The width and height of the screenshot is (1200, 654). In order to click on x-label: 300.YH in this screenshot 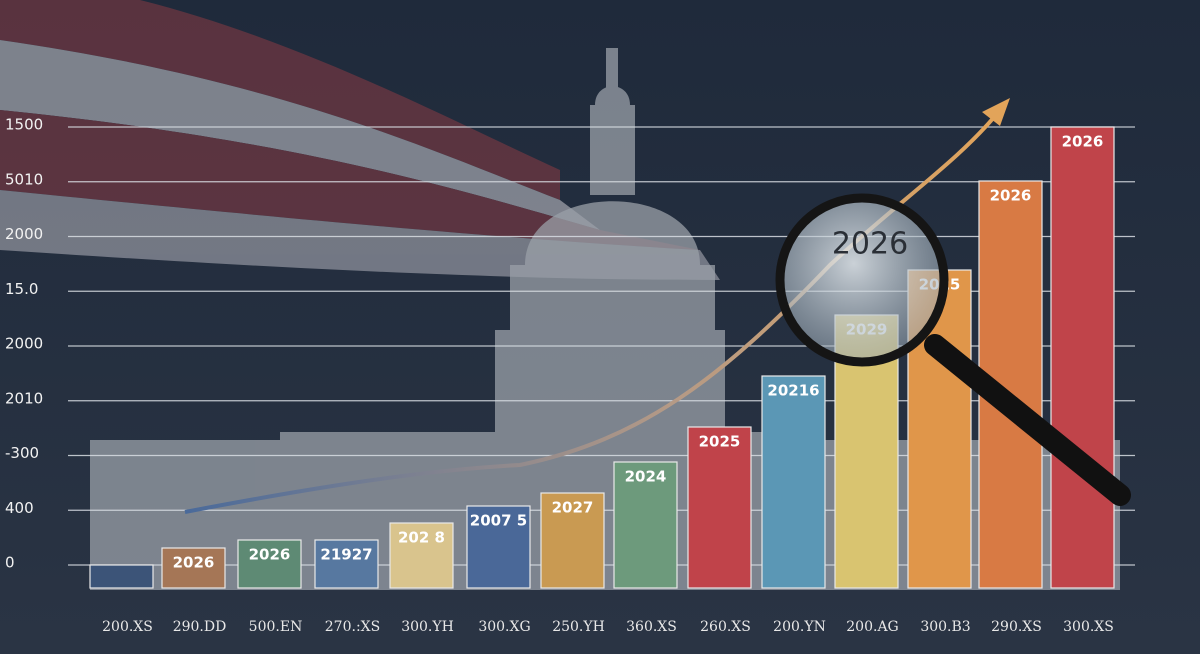, I will do `click(427, 627)`.